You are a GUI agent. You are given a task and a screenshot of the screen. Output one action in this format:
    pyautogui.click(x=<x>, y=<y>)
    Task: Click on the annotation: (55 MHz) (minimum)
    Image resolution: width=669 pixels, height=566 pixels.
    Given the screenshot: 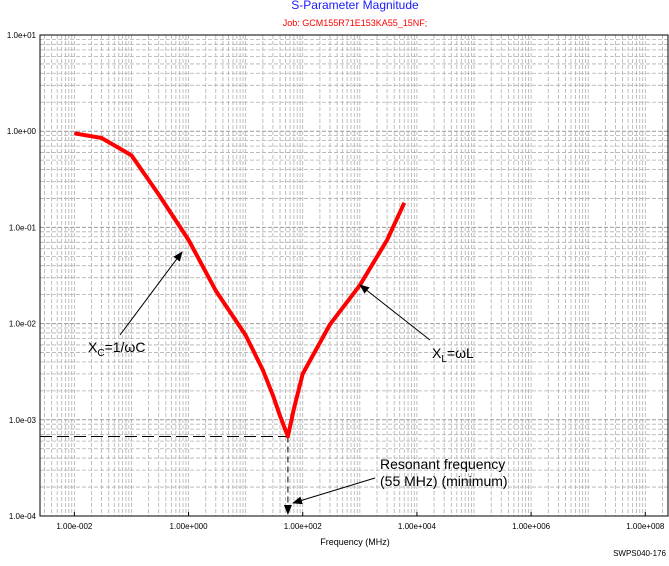 What is the action you would take?
    pyautogui.click(x=444, y=481)
    